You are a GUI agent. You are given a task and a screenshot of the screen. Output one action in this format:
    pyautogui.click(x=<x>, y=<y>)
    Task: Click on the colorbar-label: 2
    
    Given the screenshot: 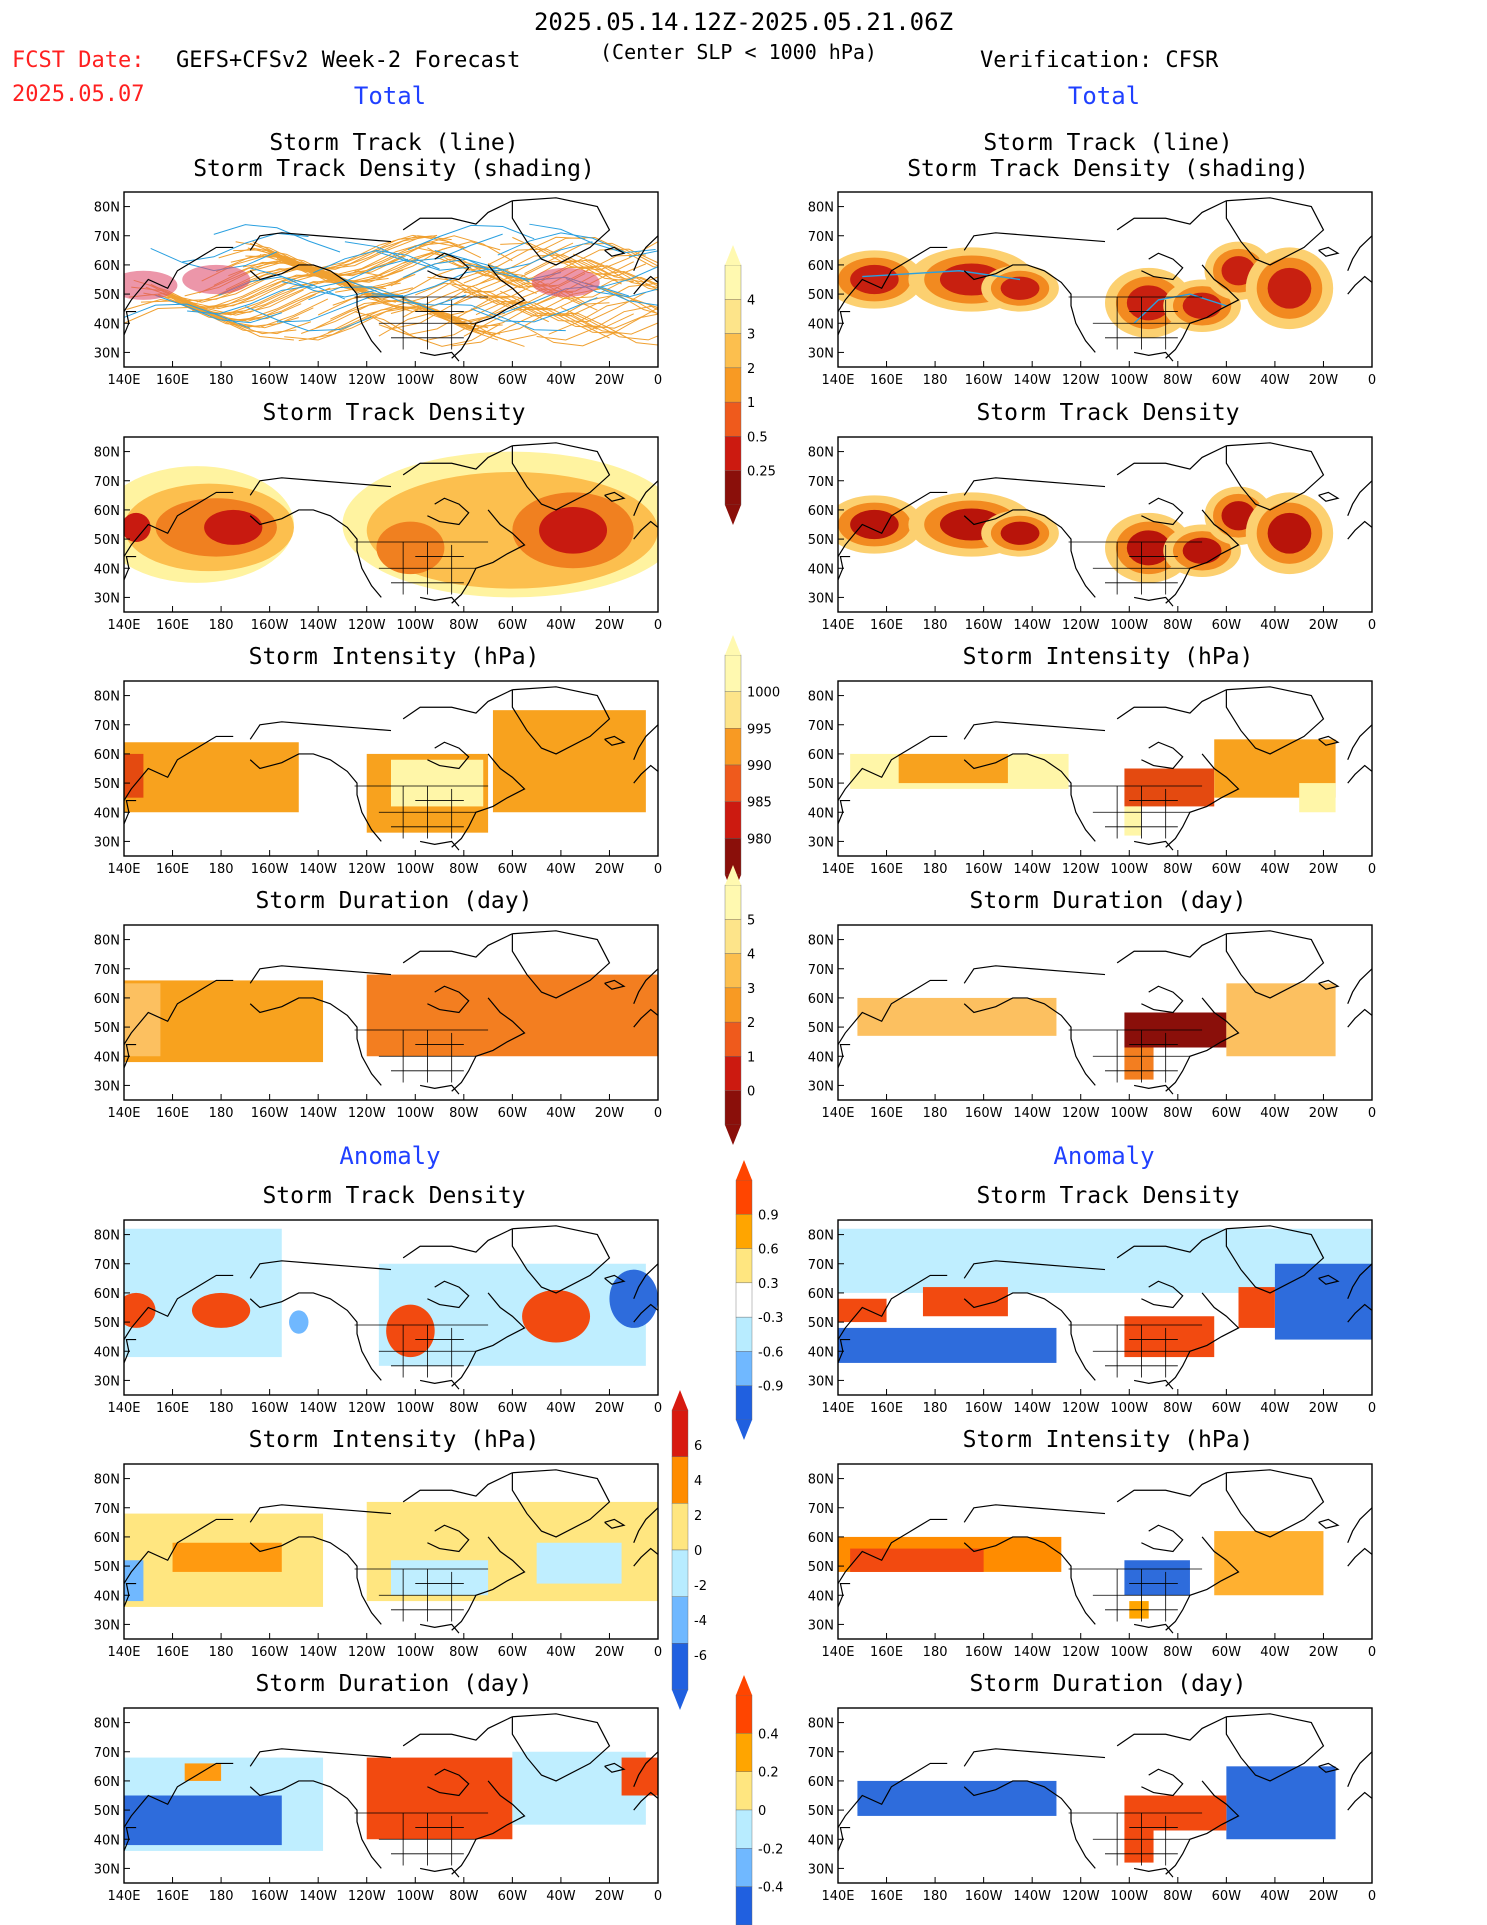 What is the action you would take?
    pyautogui.click(x=751, y=1023)
    